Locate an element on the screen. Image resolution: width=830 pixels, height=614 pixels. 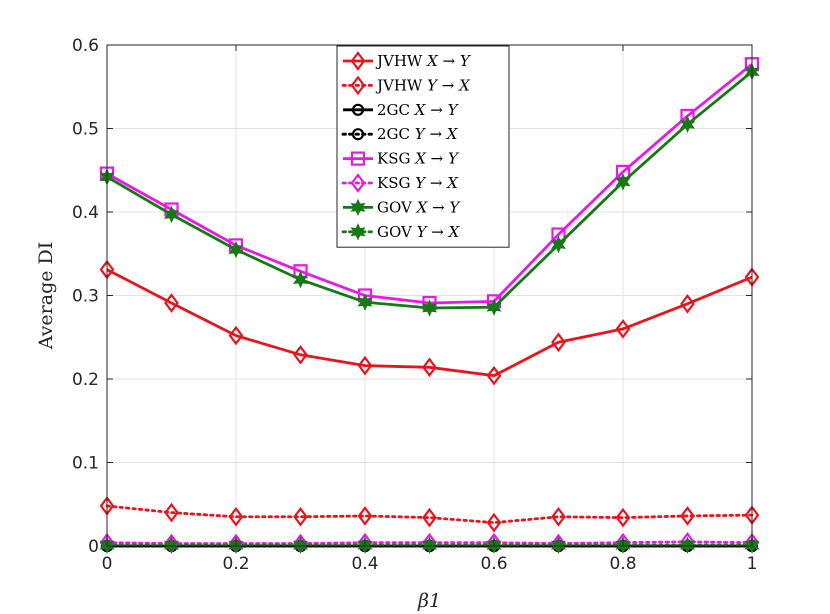
legend-label: GOV X → Y is located at coordinates (419, 207).